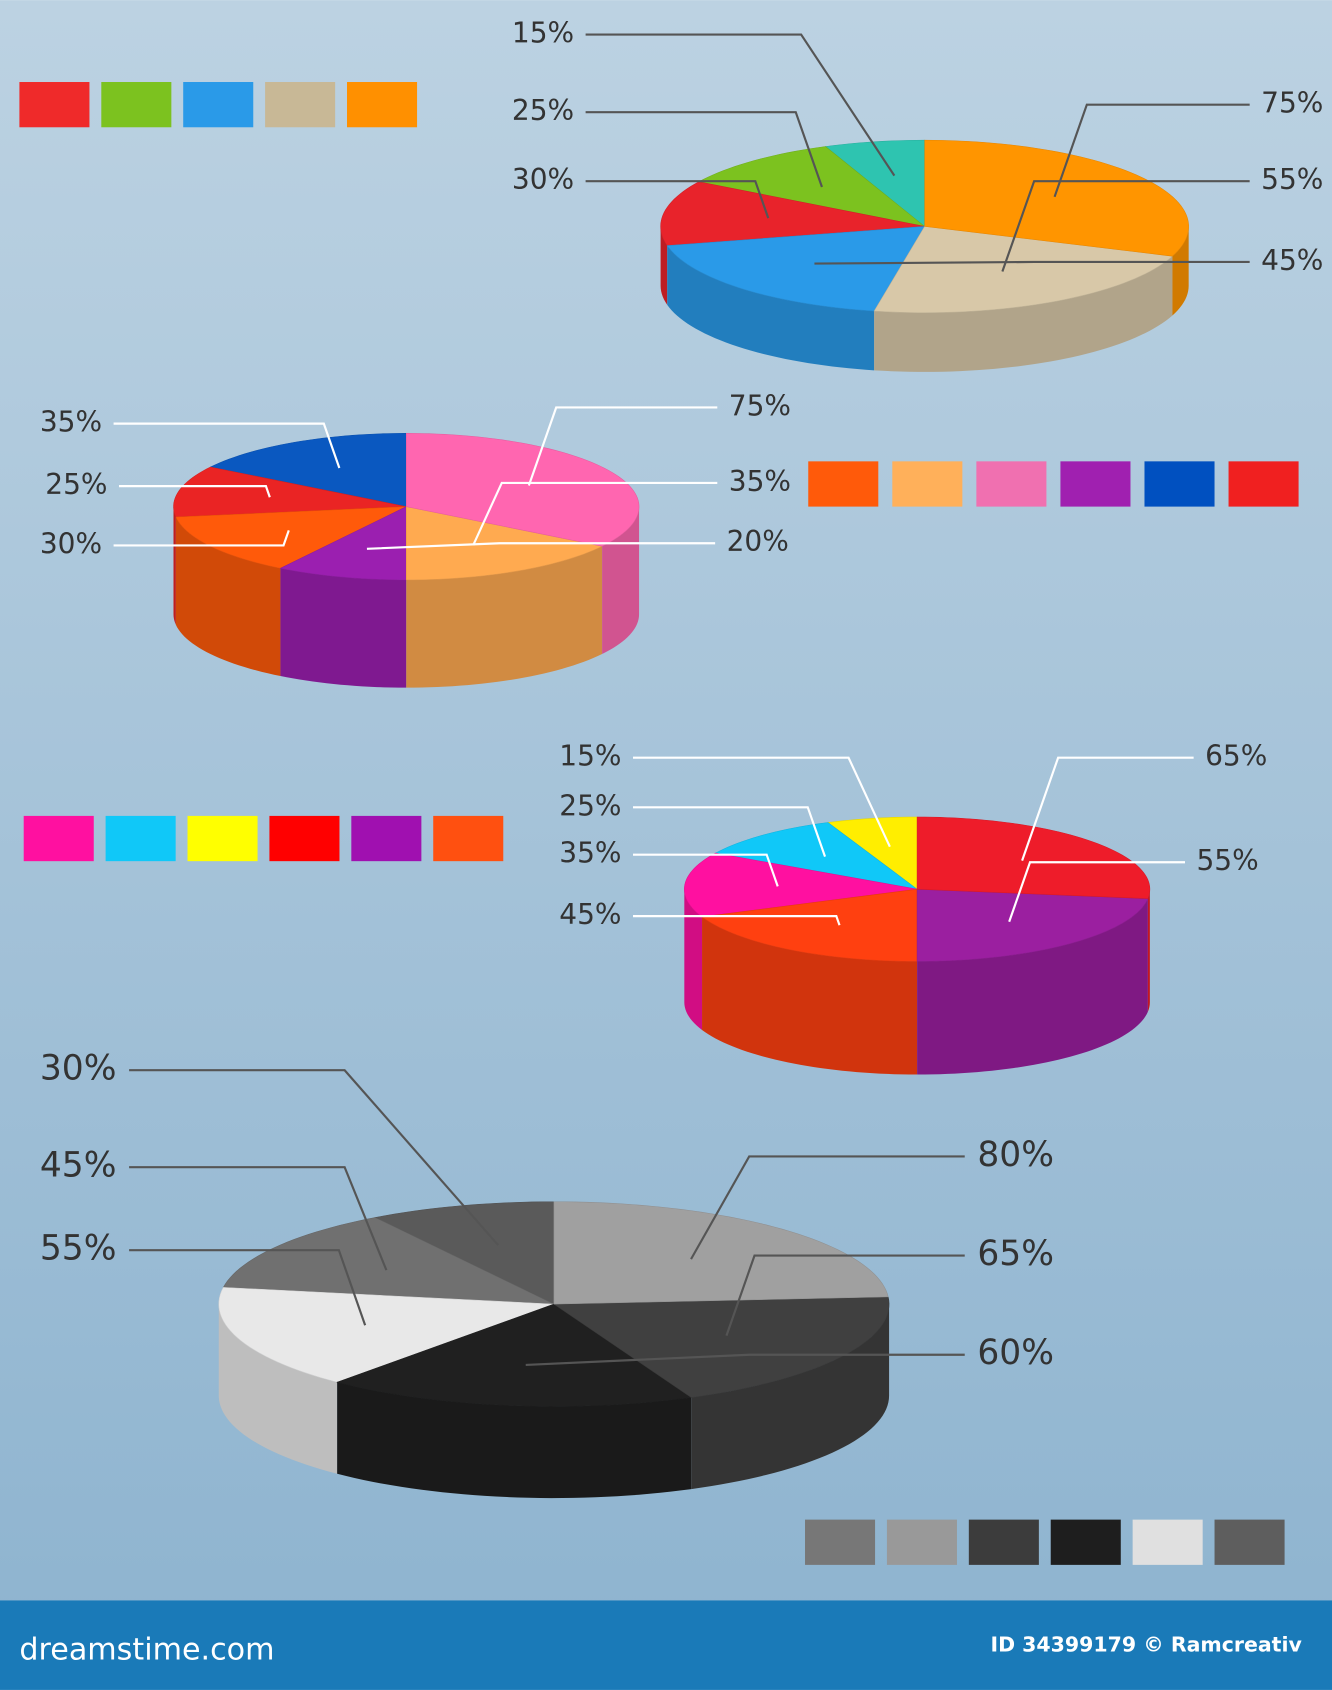 This screenshot has width=1332, height=1690. What do you see at coordinates (146, 1650) in the screenshot?
I see `footer-site: dreamstime.com` at bounding box center [146, 1650].